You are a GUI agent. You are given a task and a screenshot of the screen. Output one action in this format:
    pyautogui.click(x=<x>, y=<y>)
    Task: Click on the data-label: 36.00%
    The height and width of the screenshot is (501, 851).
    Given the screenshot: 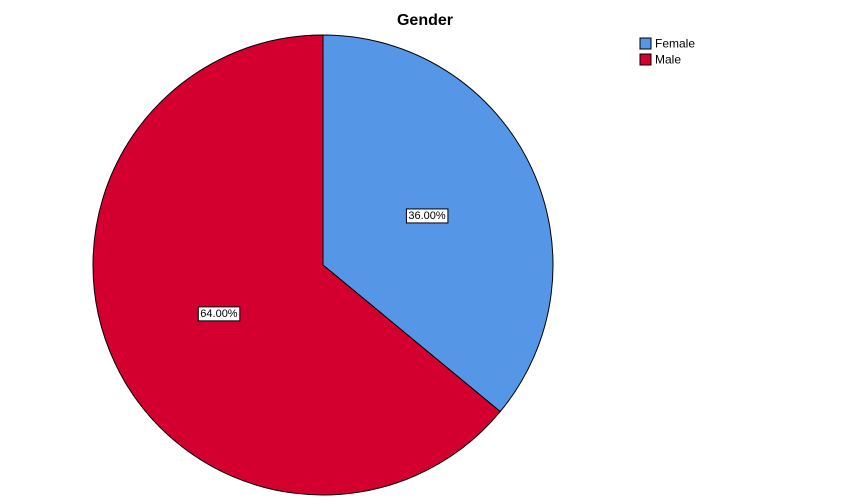 What is the action you would take?
    pyautogui.click(x=427, y=216)
    